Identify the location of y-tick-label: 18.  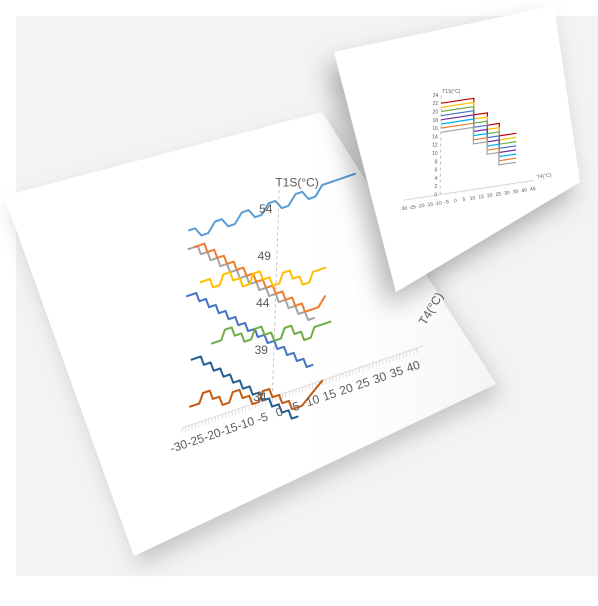
(435, 121).